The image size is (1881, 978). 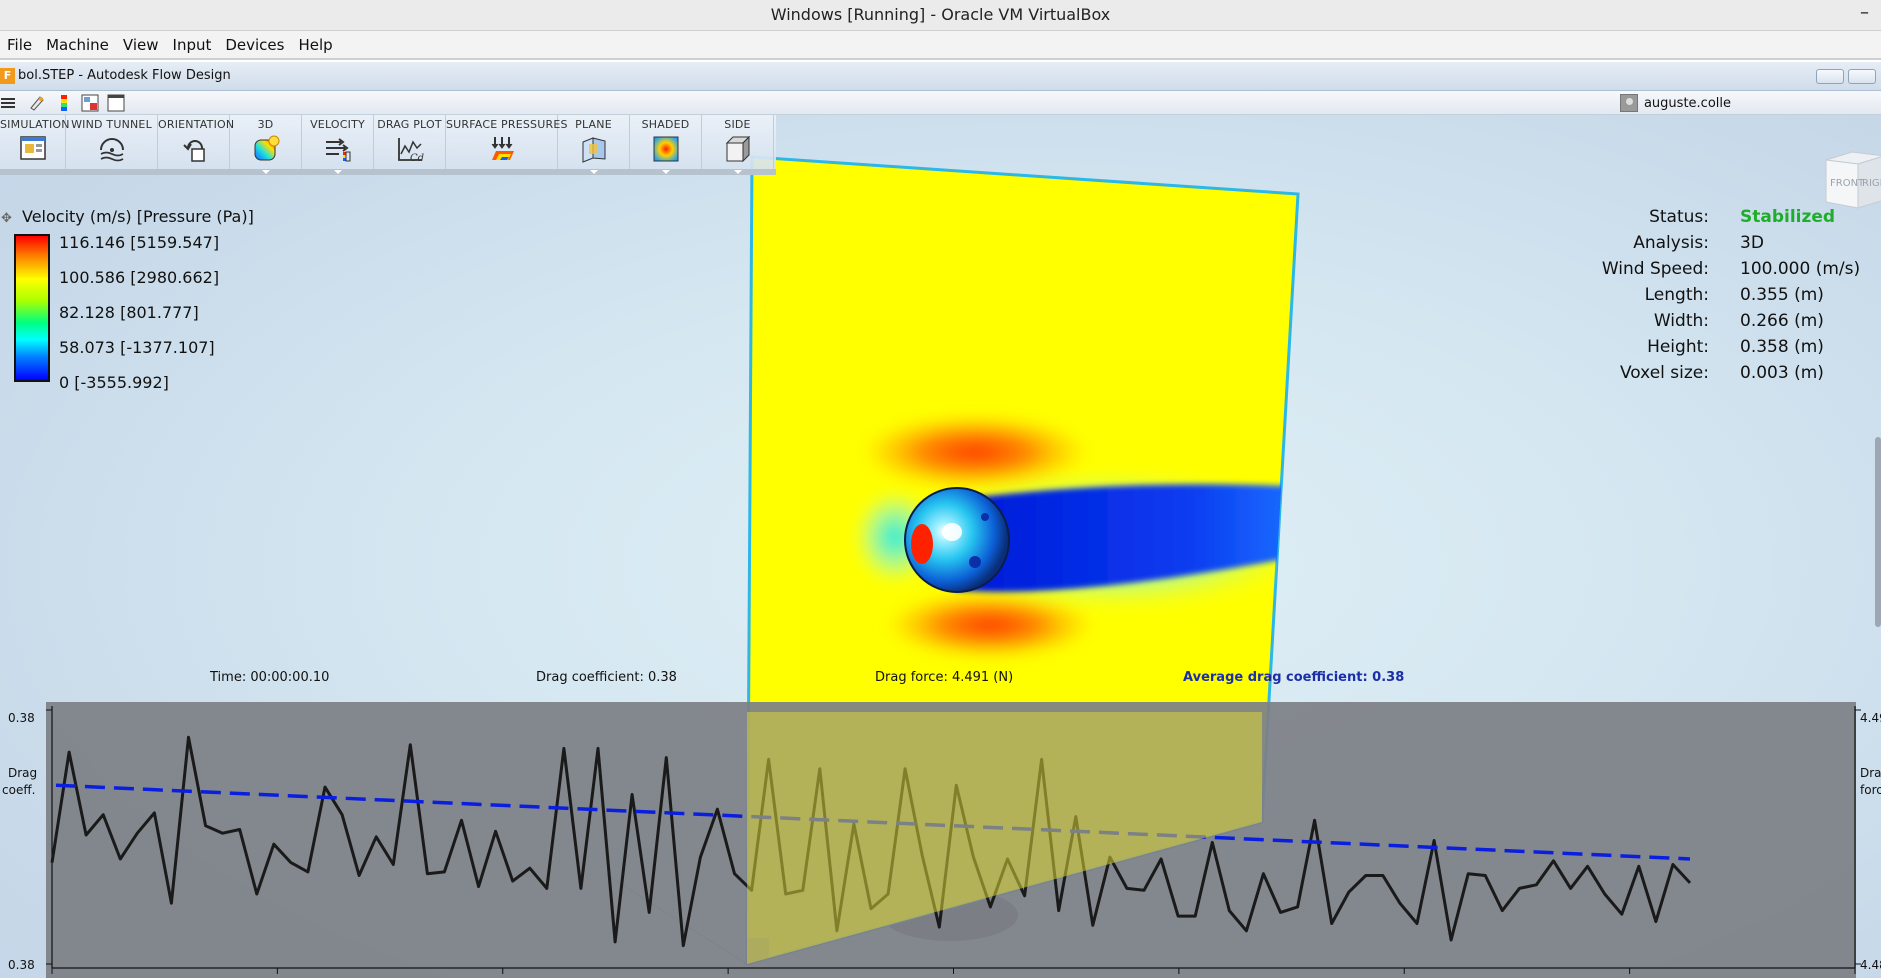 What do you see at coordinates (21, 718) in the screenshot?
I see `y-axis-left-top-tick: 0.38` at bounding box center [21, 718].